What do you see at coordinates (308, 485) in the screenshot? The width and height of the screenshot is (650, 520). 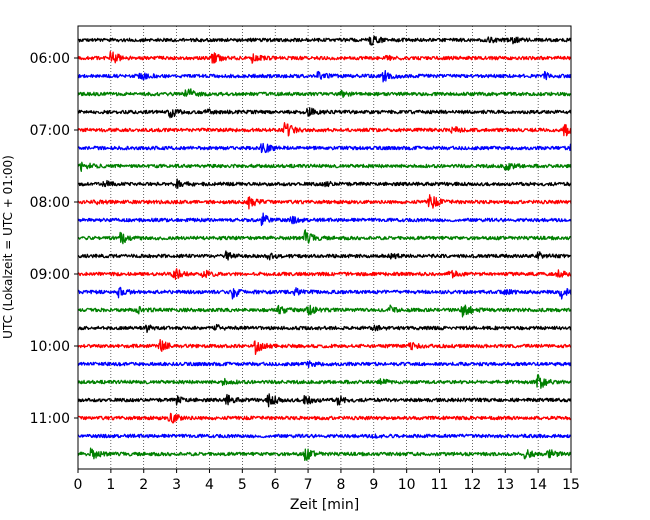 I see `x-tick-label-7: 7` at bounding box center [308, 485].